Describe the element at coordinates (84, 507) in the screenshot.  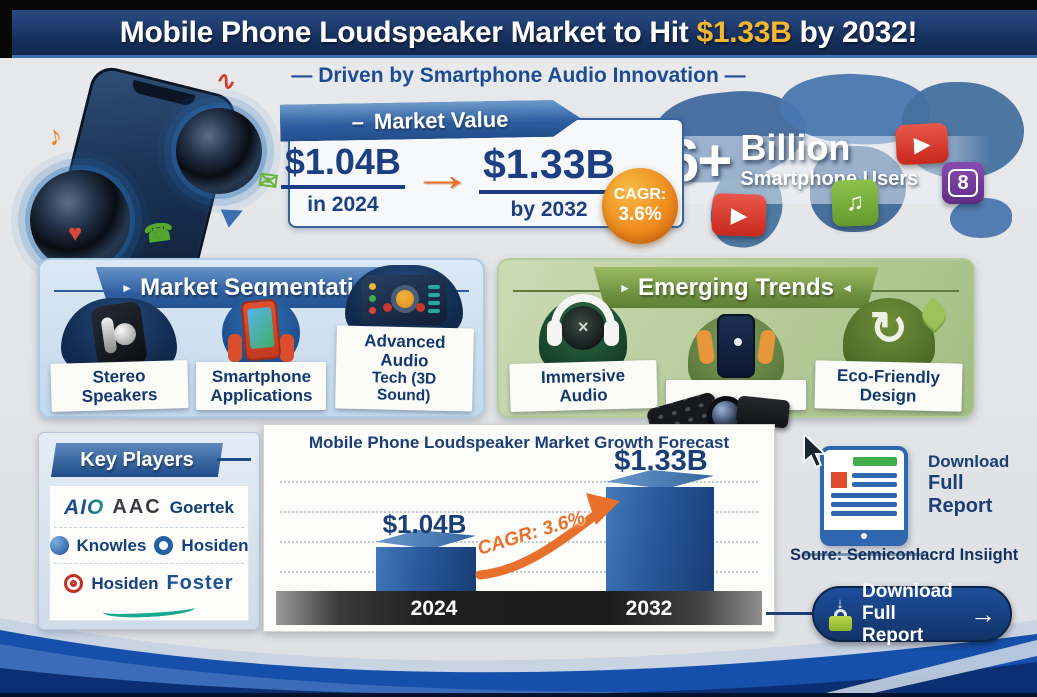
I see `logo-aio: AIO` at that location.